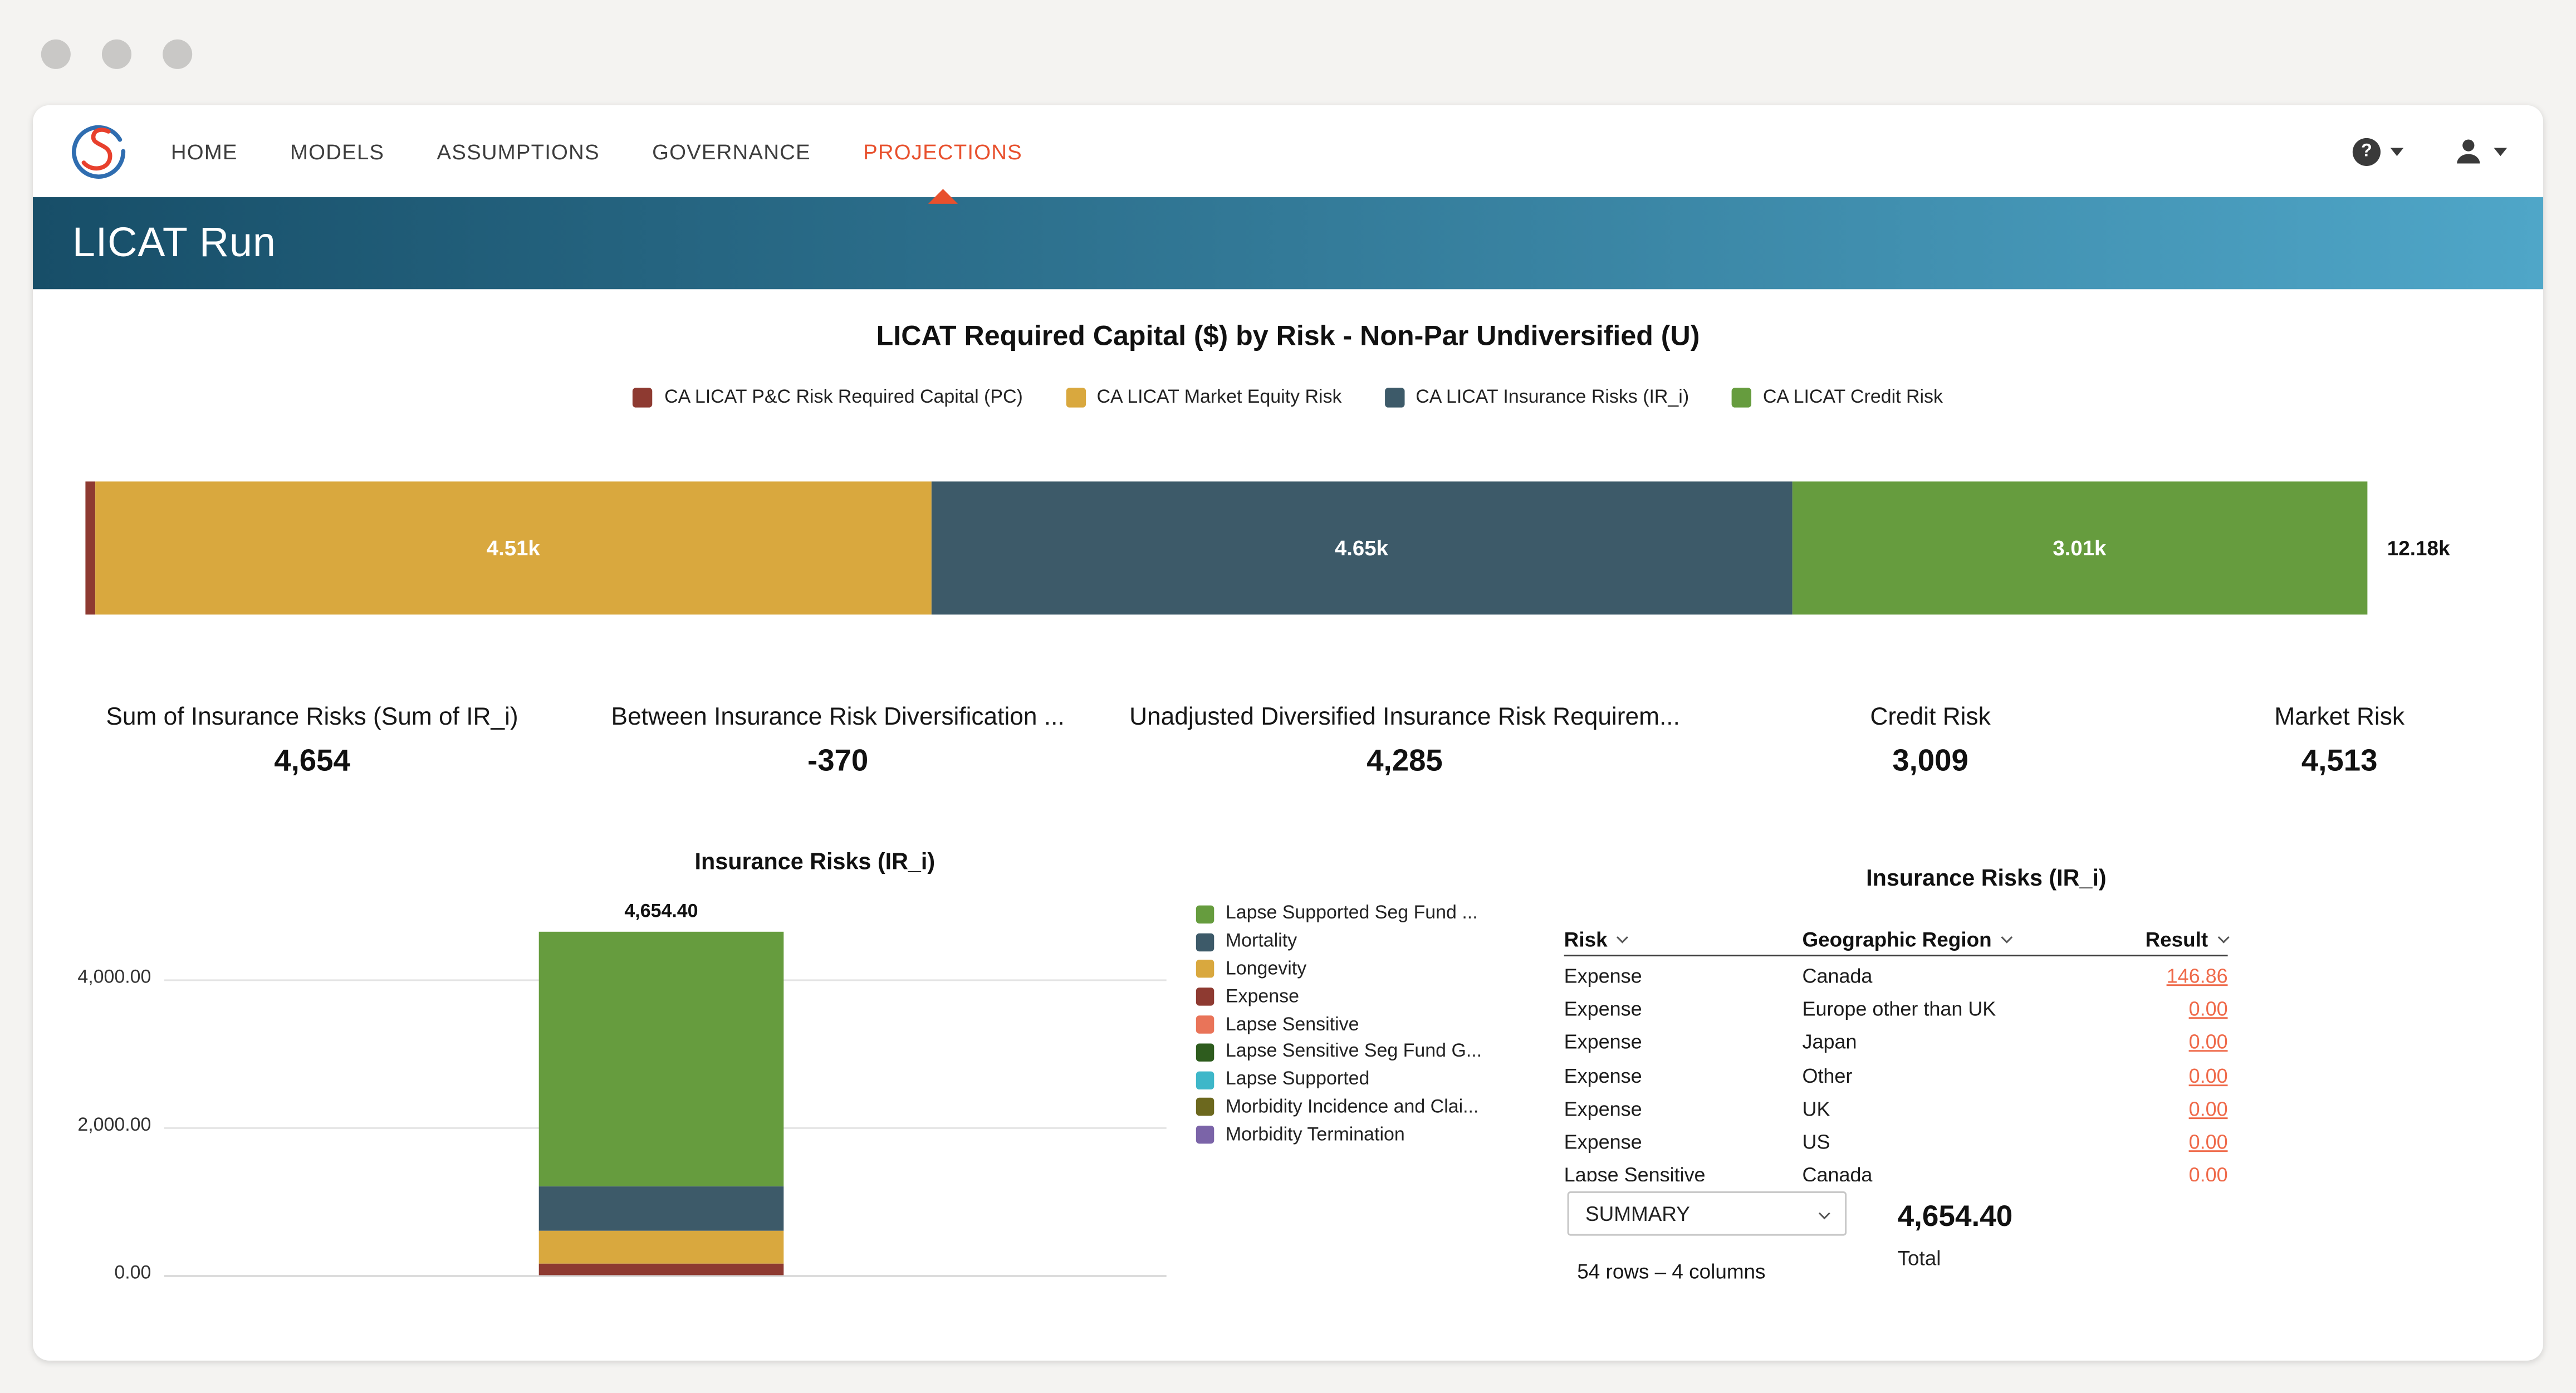  What do you see at coordinates (661, 1247) in the screenshot?
I see `column-segment-longevity` at bounding box center [661, 1247].